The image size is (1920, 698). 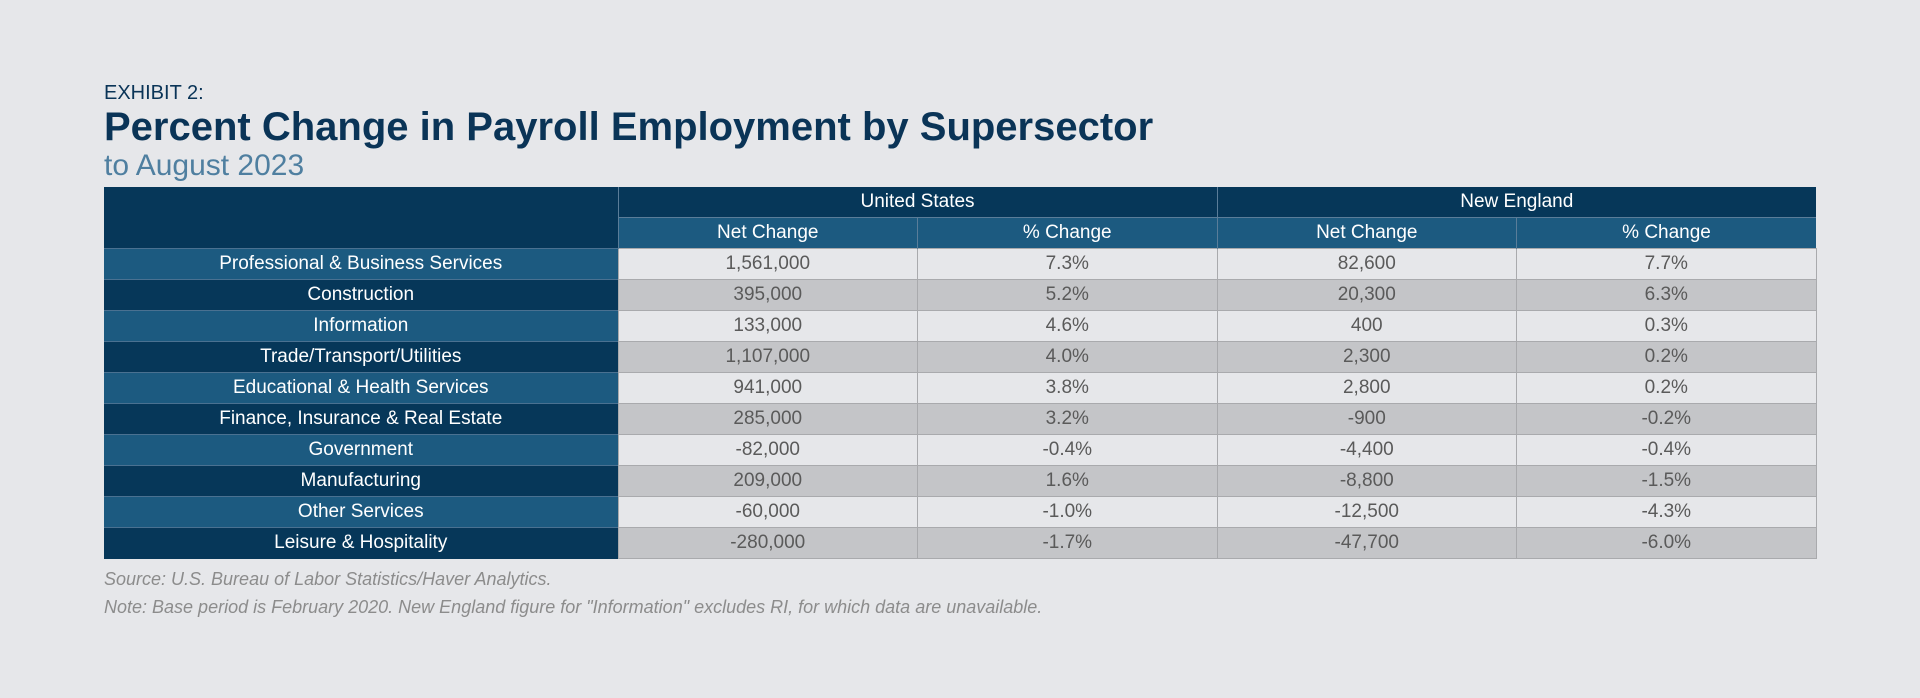 I want to click on us-net-change-cell: 1,561,000, so click(x=767, y=264).